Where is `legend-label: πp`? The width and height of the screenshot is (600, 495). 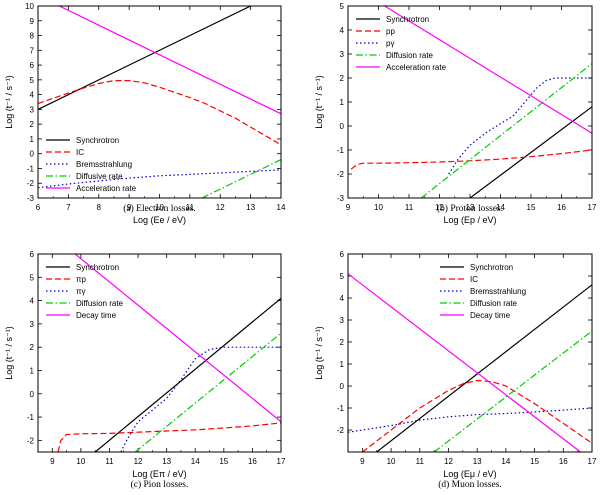 legend-label: πp is located at coordinates (81, 279).